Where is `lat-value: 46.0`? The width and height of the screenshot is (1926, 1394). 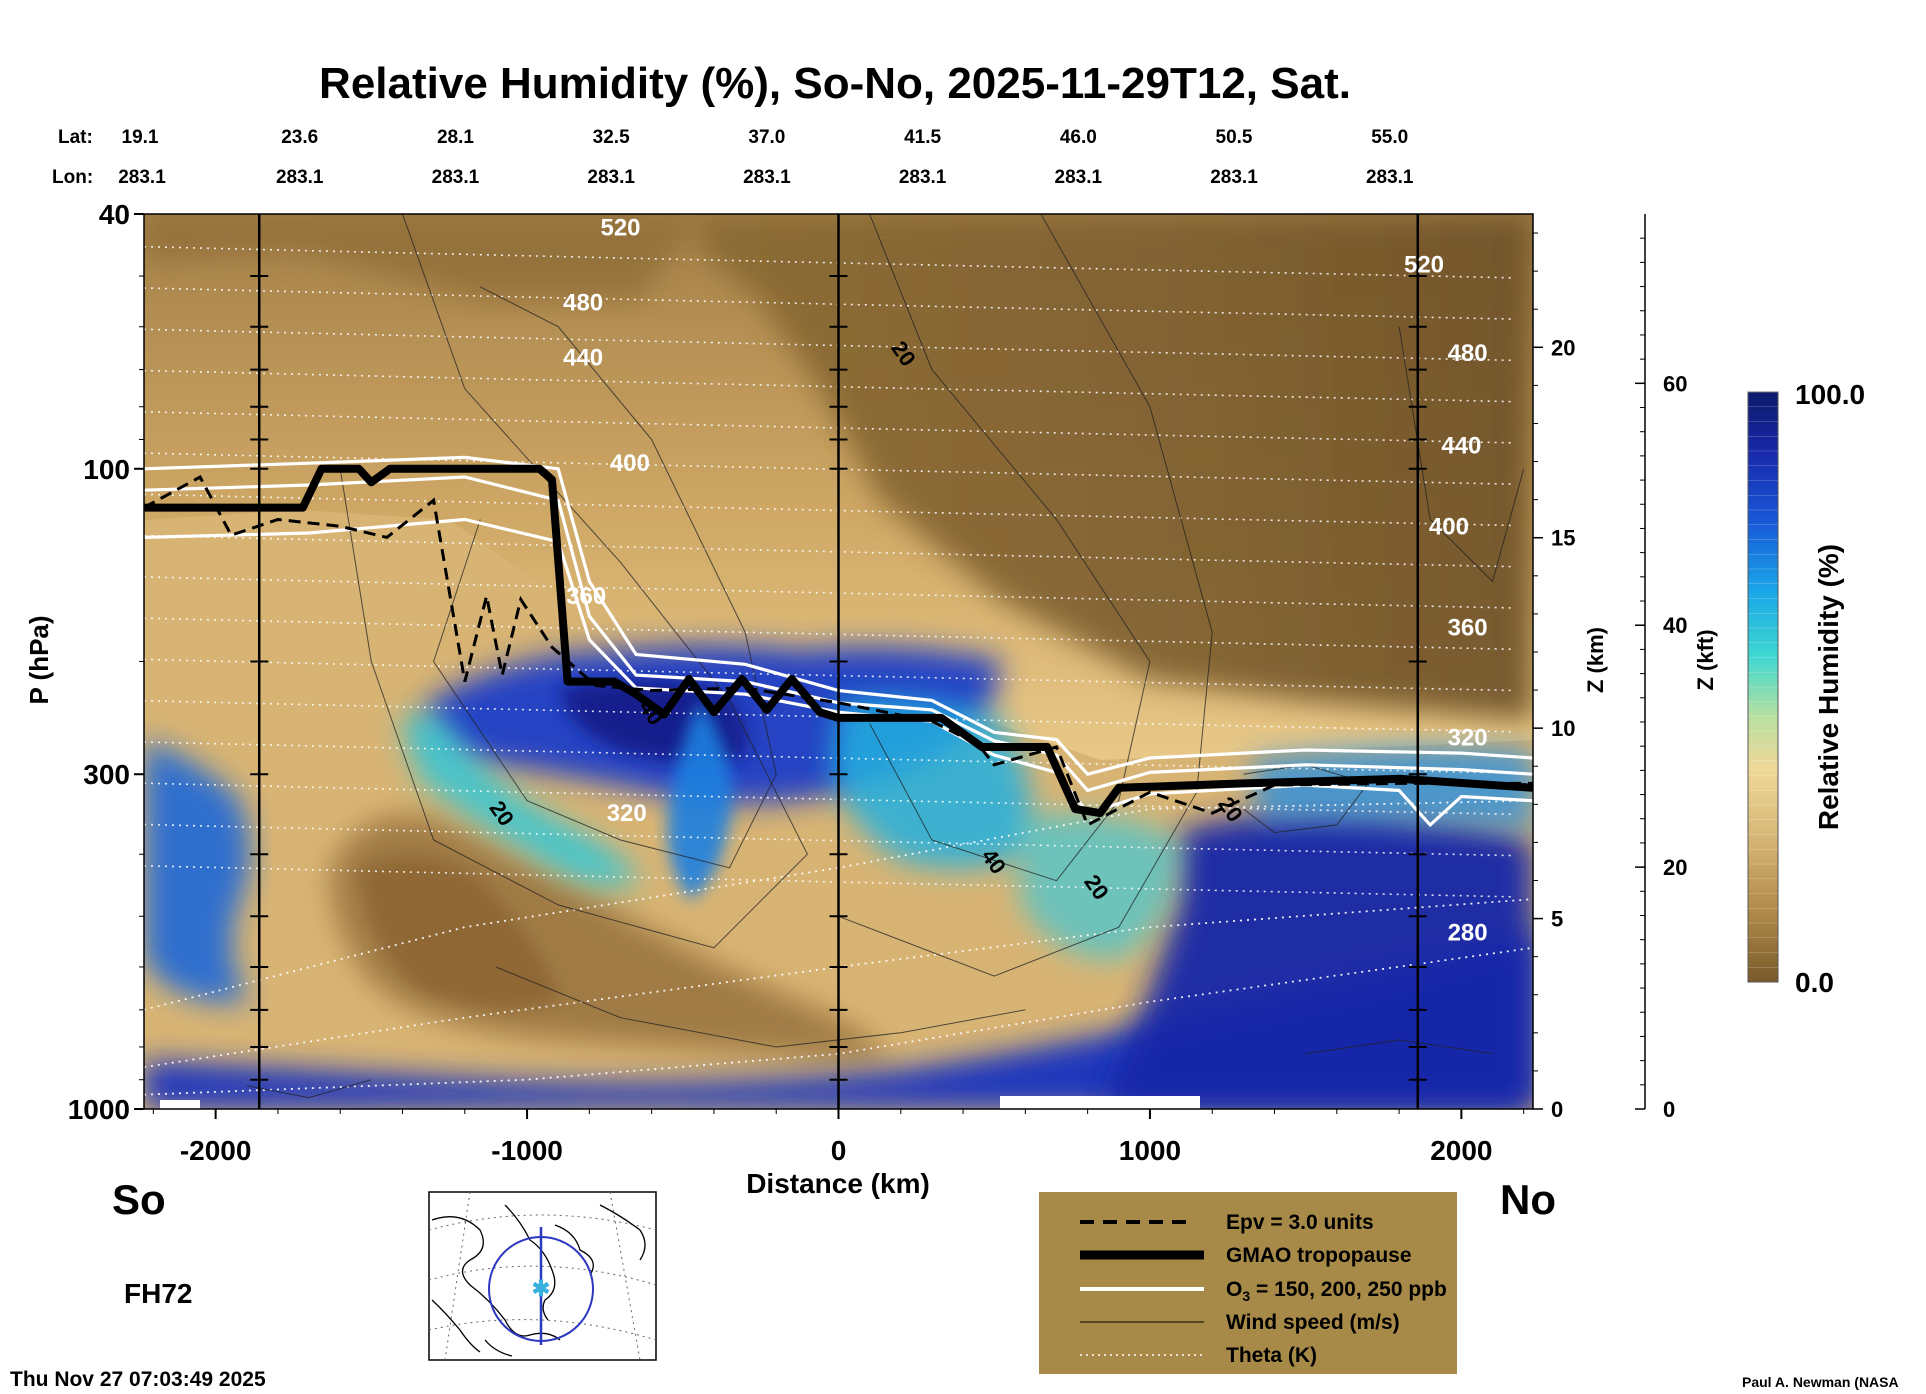 lat-value: 46.0 is located at coordinates (1078, 137).